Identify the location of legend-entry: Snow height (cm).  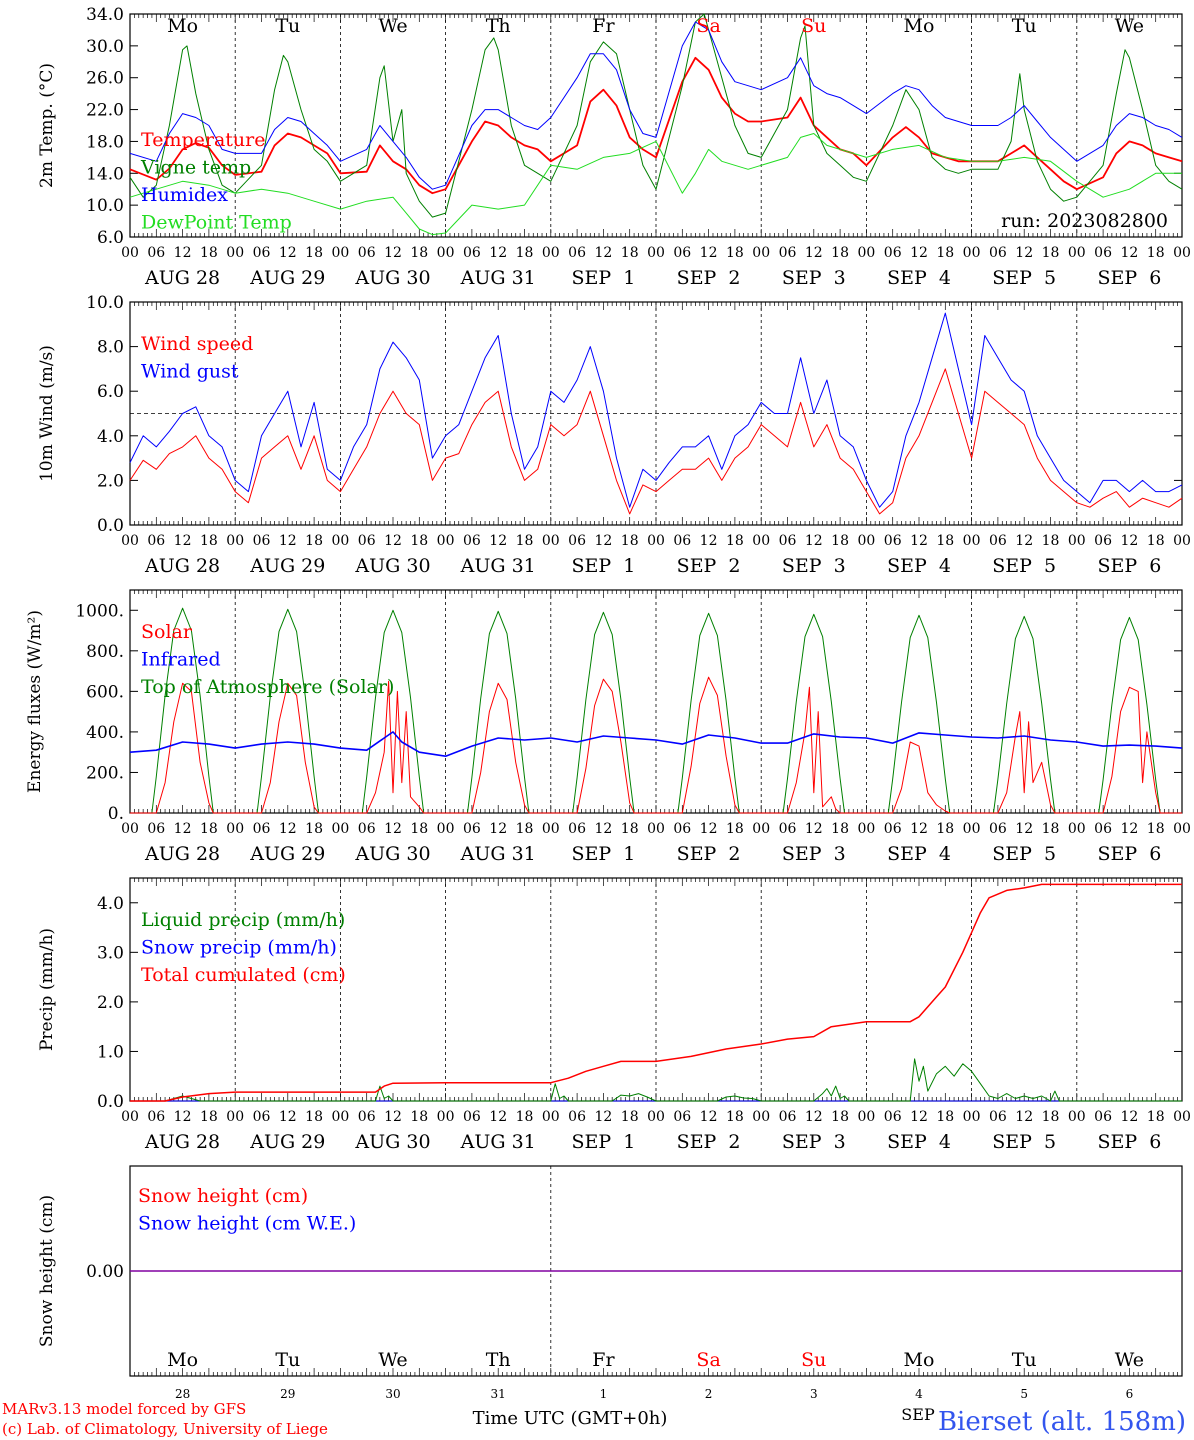
(223, 1196).